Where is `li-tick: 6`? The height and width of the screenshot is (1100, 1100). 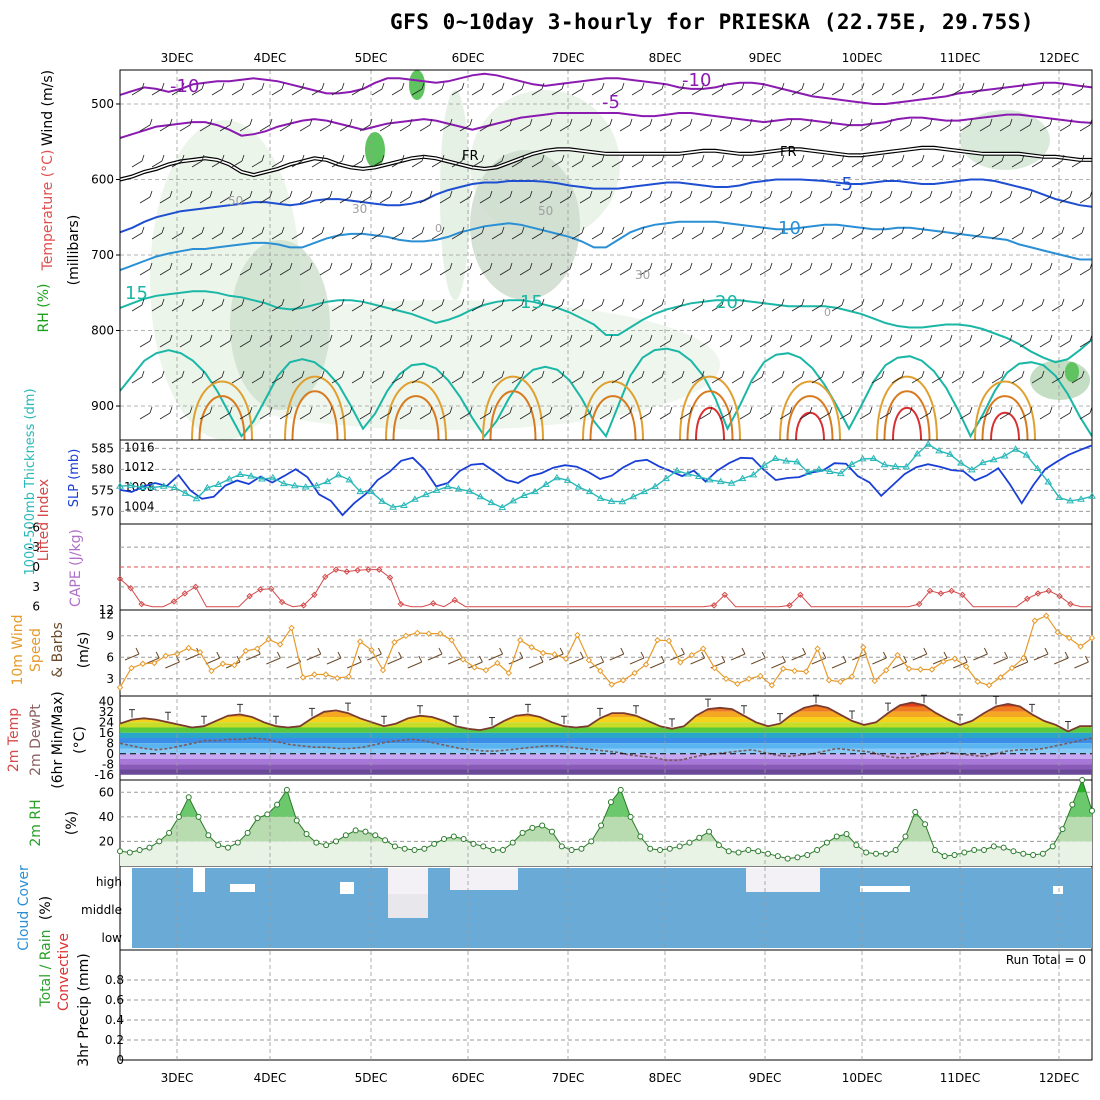 li-tick: 6 is located at coordinates (36, 607).